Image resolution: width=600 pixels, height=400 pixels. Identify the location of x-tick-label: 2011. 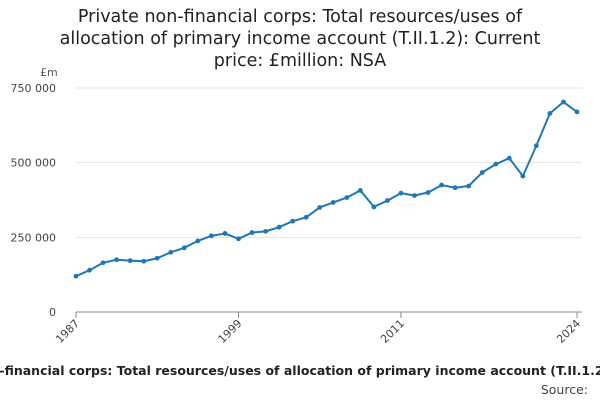
(392, 331).